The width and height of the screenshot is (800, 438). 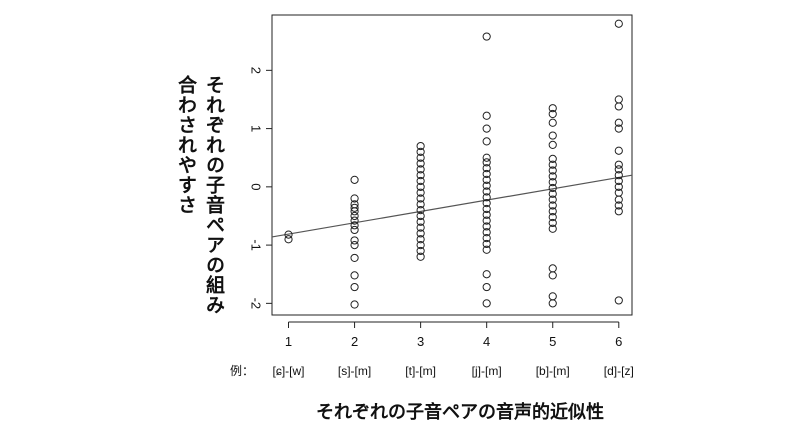 I want to click on x-tick-label: 3, so click(x=420, y=341).